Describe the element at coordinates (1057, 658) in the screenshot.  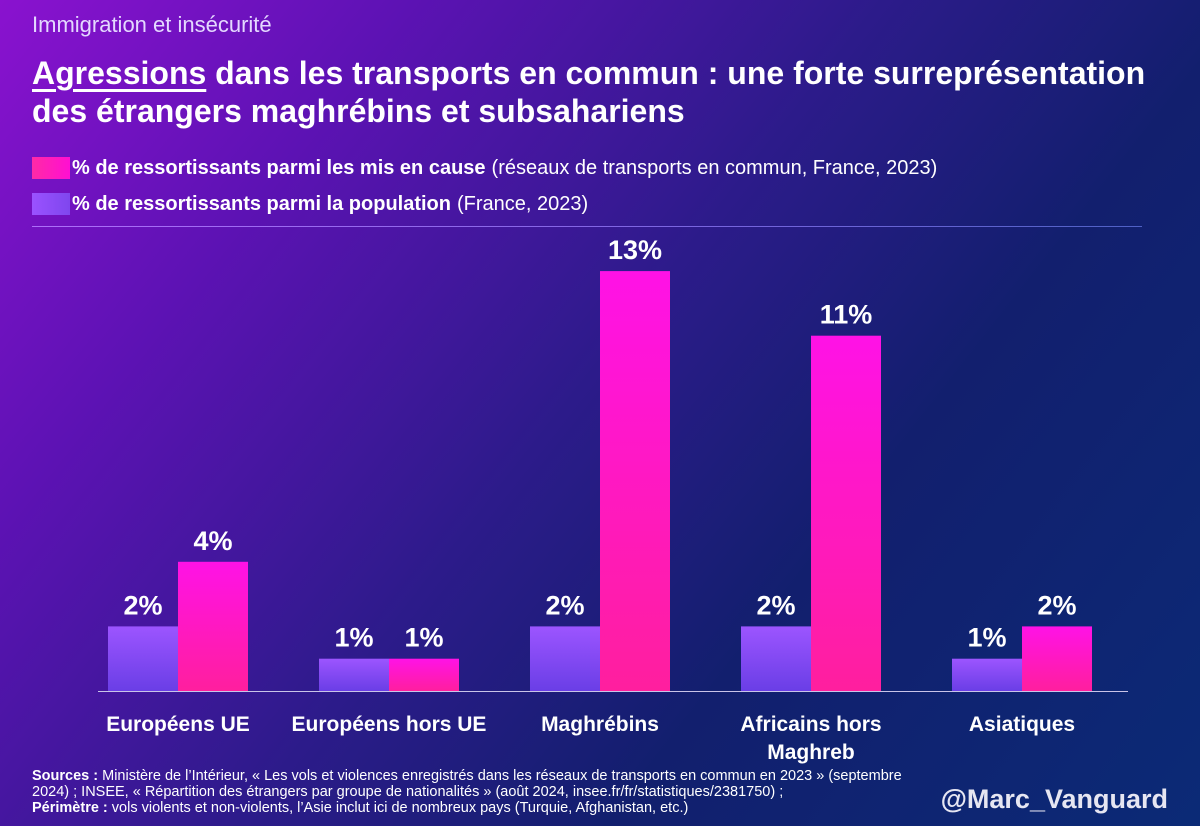
I see `bar-mis-en-cause-asiatiques` at that location.